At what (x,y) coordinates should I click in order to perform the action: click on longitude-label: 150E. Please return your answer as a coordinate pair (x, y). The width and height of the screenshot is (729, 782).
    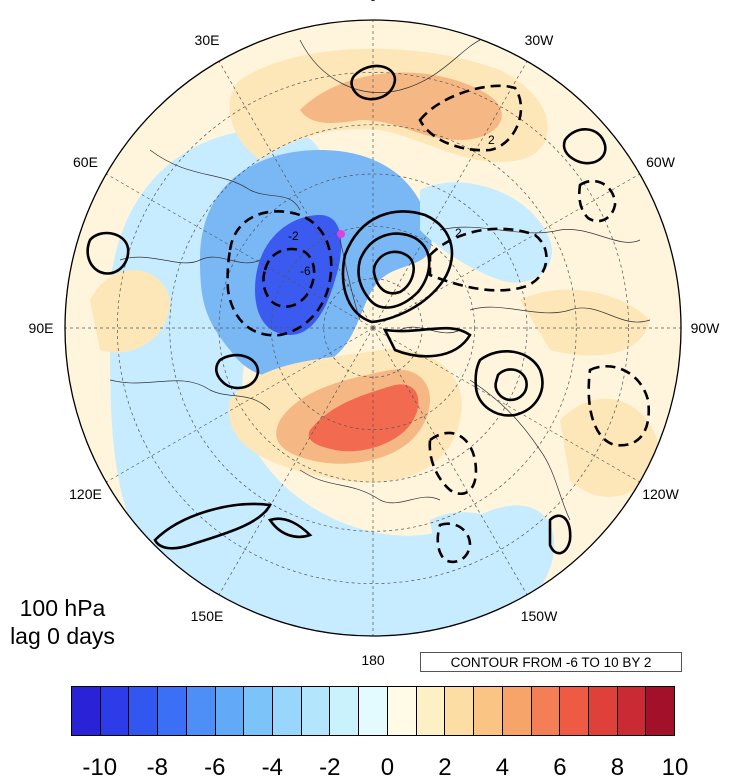
    Looking at the image, I should click on (207, 615).